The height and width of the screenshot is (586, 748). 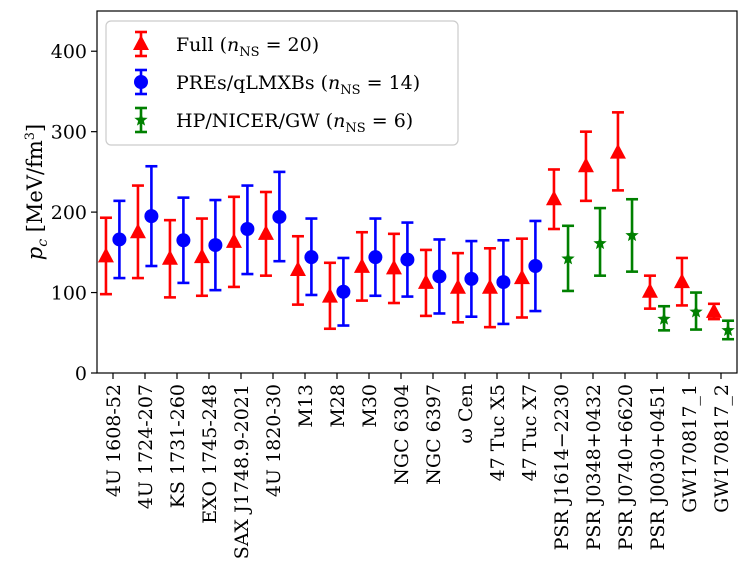 What do you see at coordinates (226, 45) in the screenshot?
I see `legend-item: Full (nNS = 20)` at bounding box center [226, 45].